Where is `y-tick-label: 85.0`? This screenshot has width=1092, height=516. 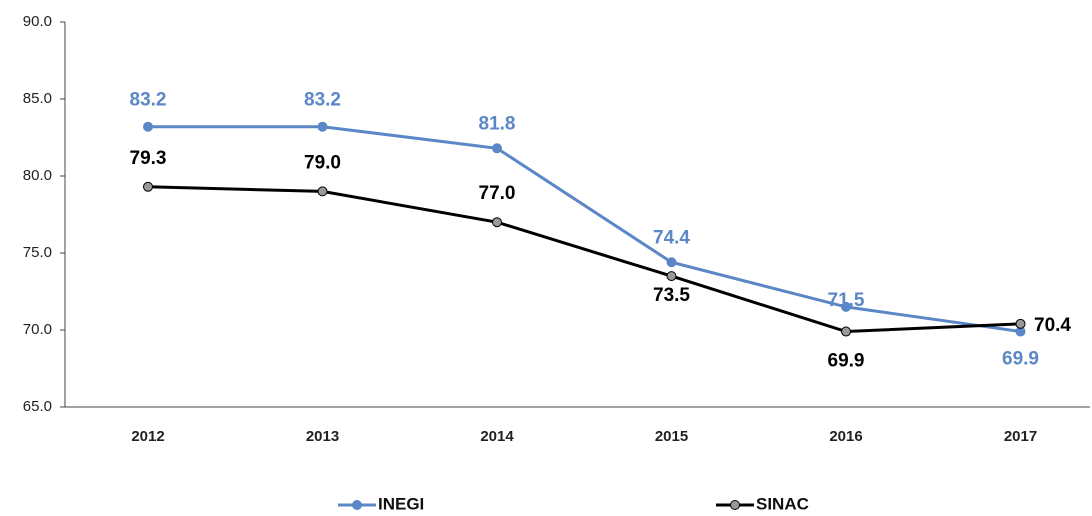
y-tick-label: 85.0 is located at coordinates (37, 98).